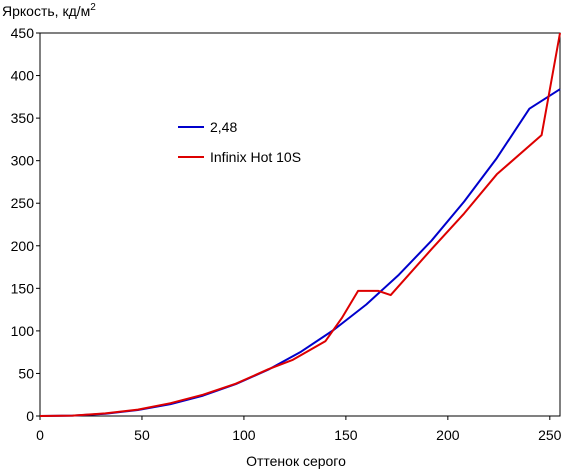 This screenshot has height=470, width=563. What do you see at coordinates (25, 224) in the screenshot?
I see `y-axis: 0 50 100 150 200 250 300 350 400 450` at bounding box center [25, 224].